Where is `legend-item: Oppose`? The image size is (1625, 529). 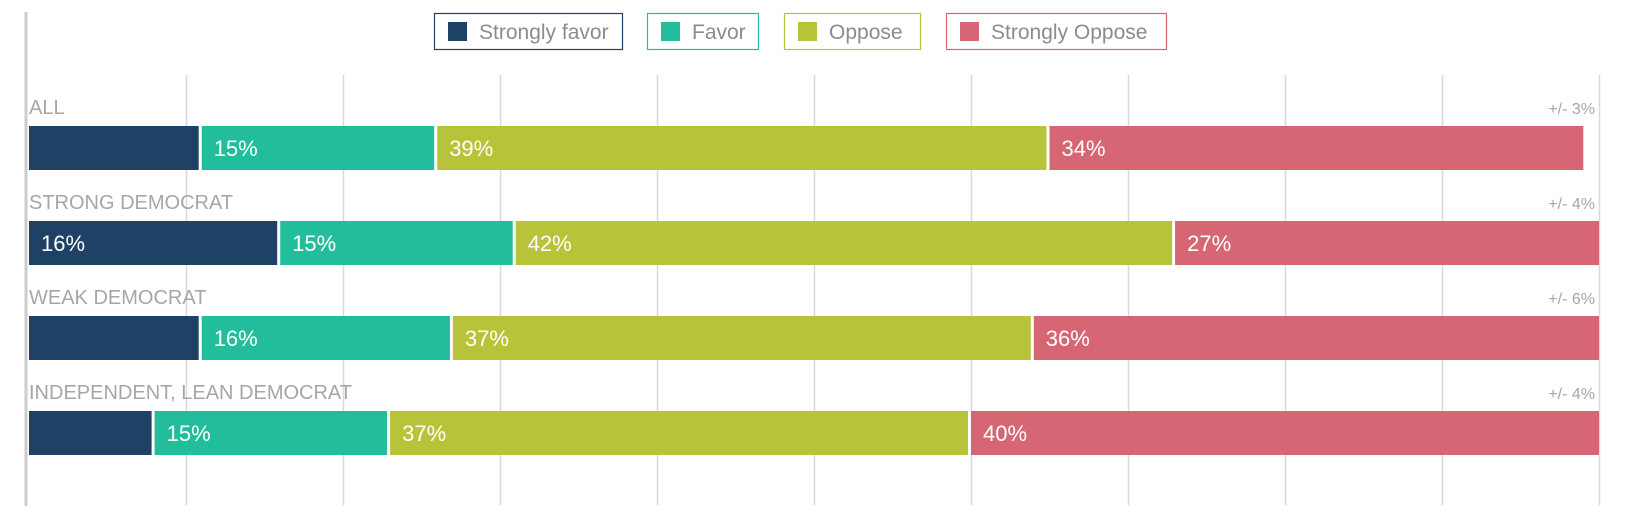
legend-item: Oppose is located at coordinates (852, 31).